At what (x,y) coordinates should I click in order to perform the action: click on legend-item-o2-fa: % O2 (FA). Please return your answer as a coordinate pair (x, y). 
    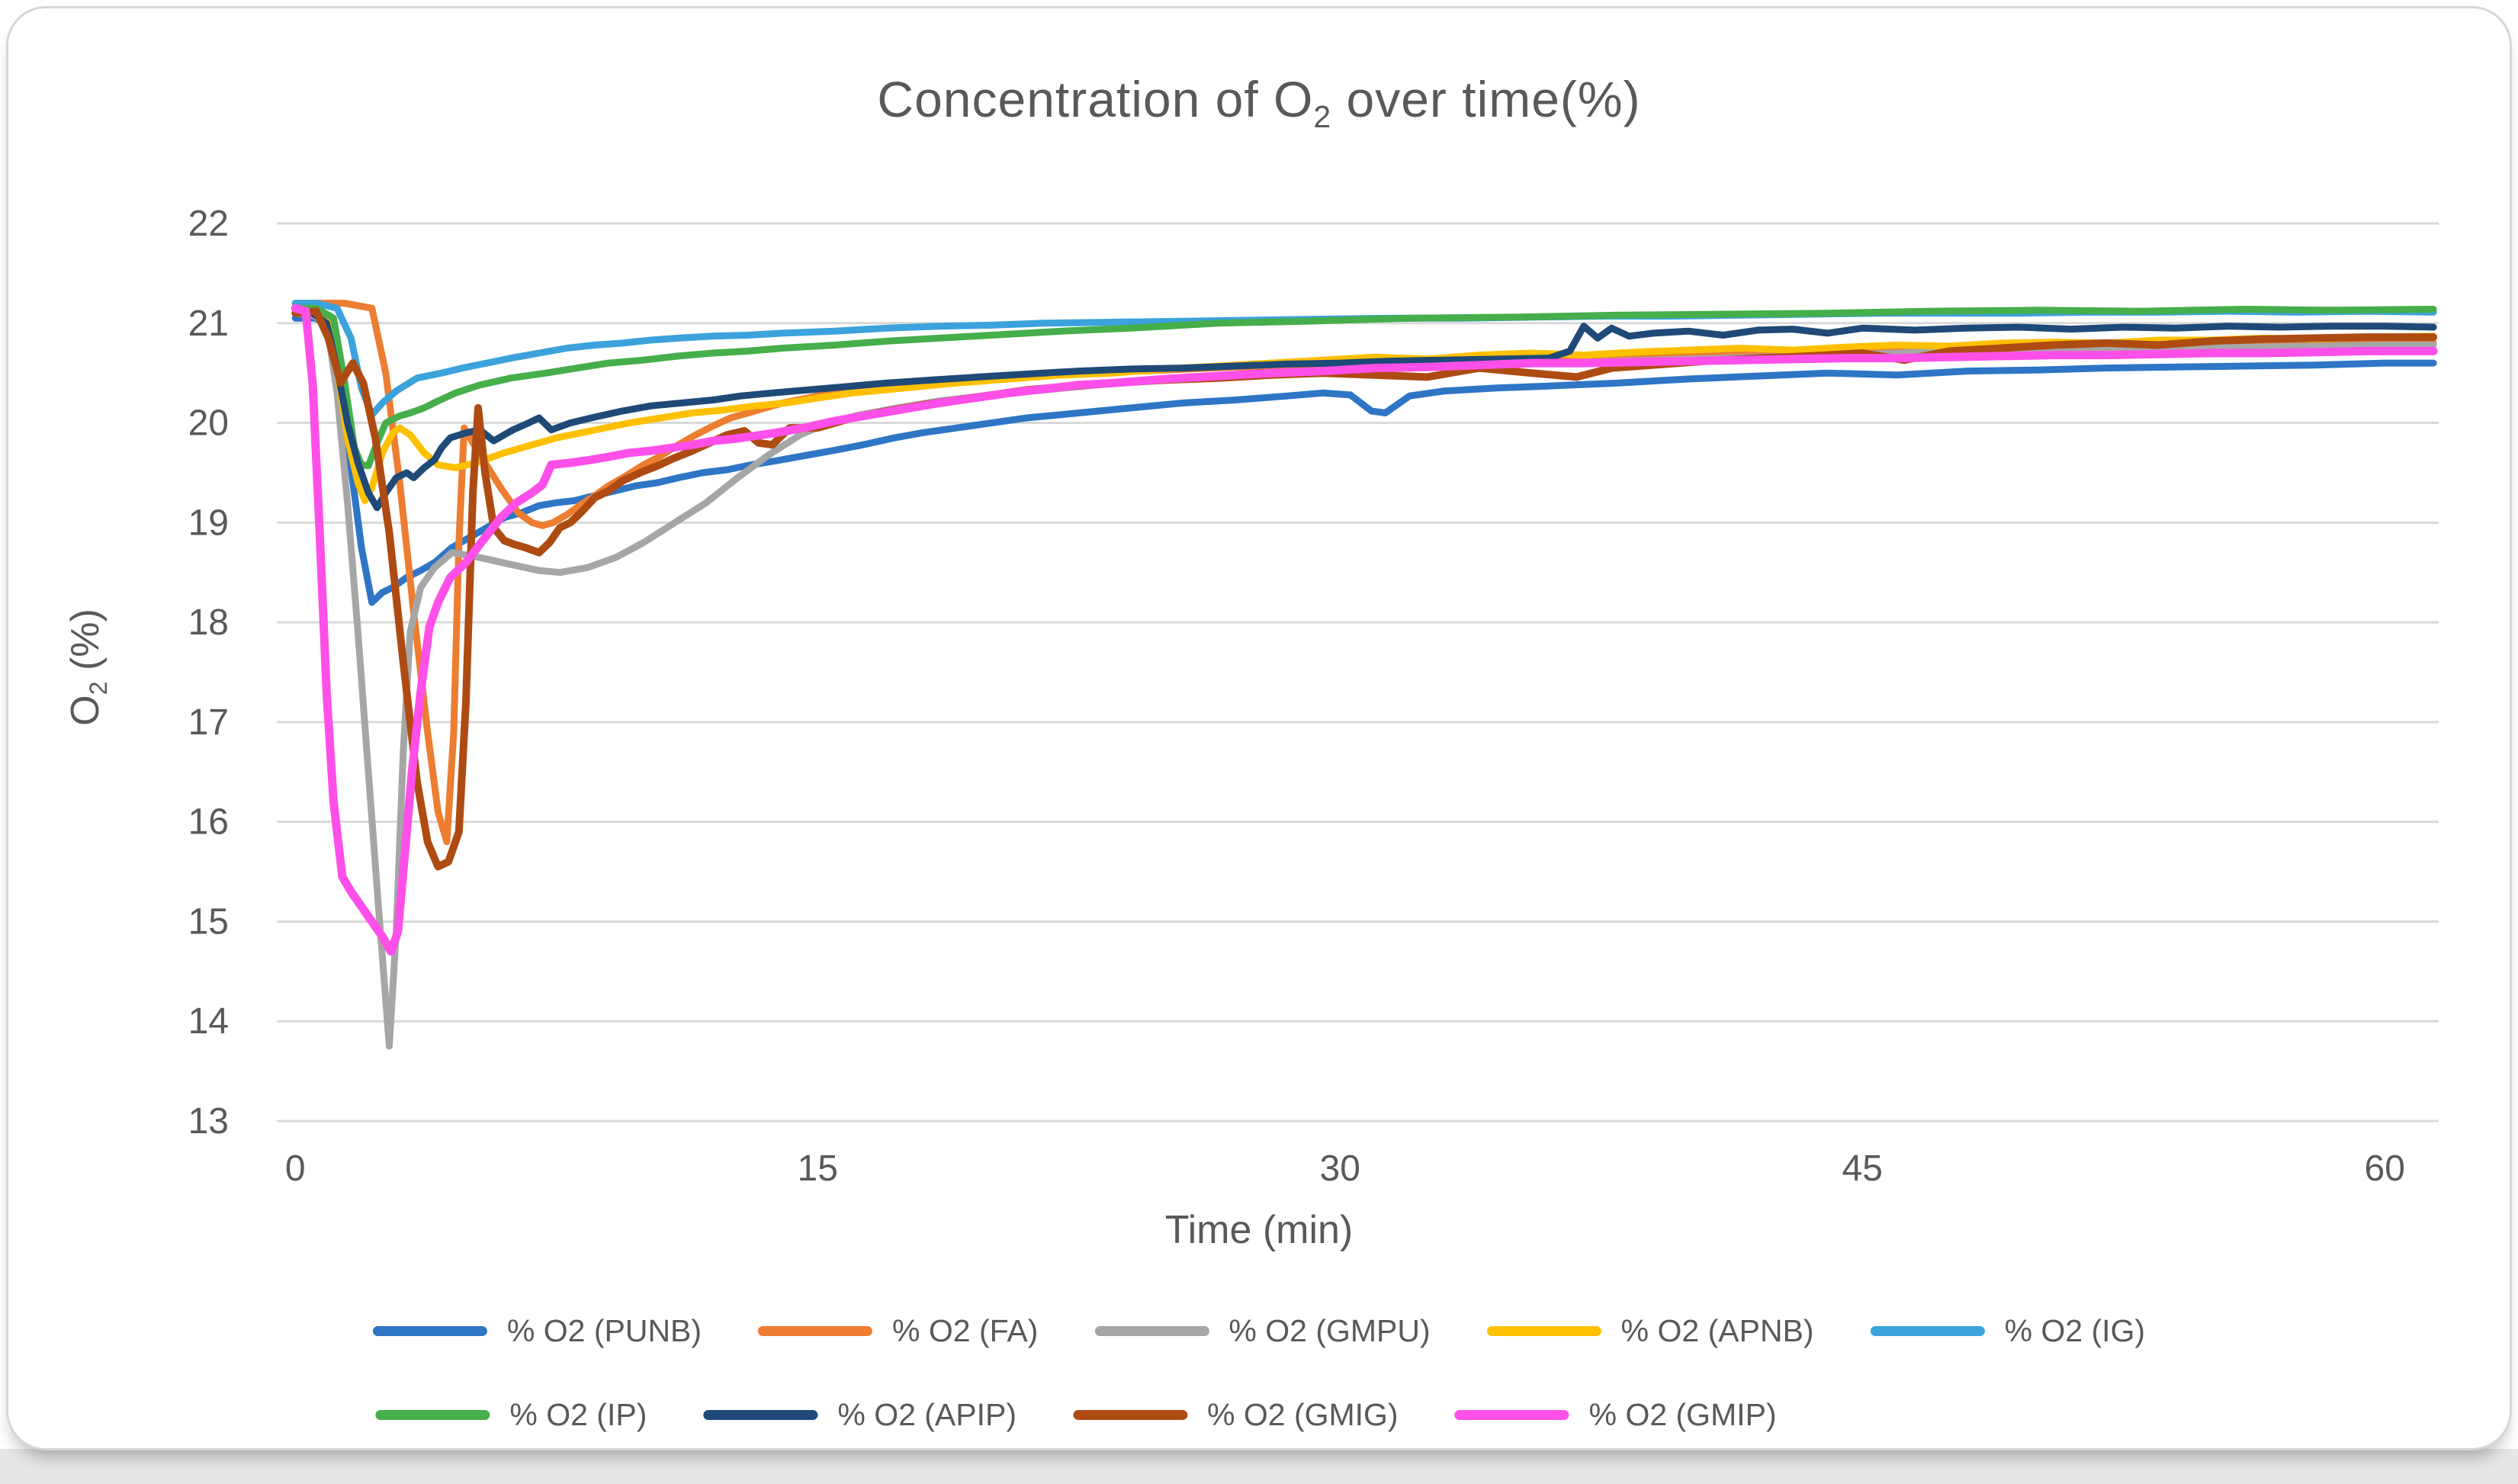
    Looking at the image, I should click on (898, 1331).